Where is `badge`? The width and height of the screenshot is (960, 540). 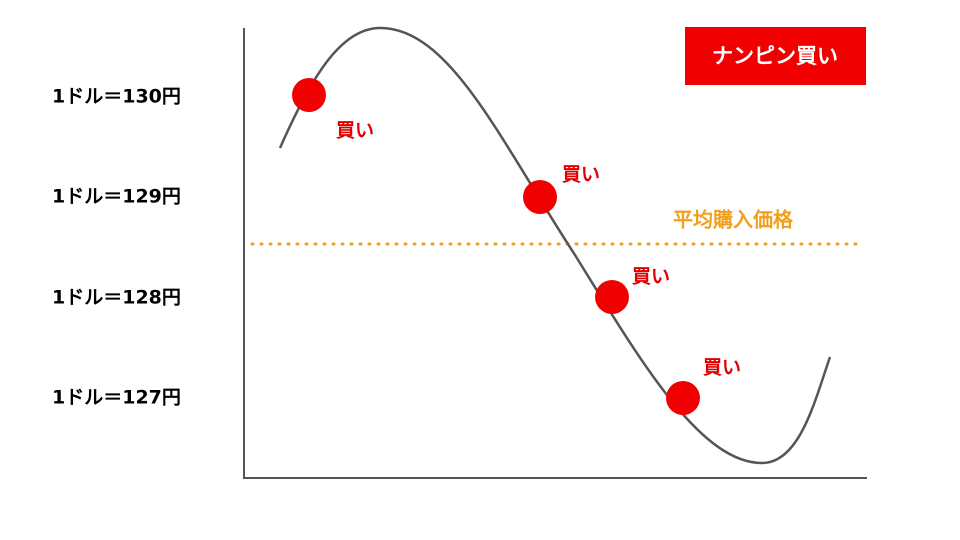 badge is located at coordinates (775, 56).